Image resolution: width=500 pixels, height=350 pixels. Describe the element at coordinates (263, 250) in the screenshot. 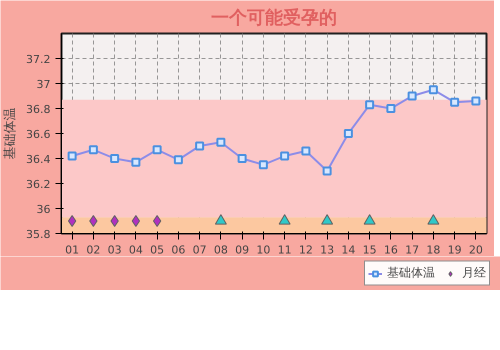

I see `x-tick-label: 10` at that location.